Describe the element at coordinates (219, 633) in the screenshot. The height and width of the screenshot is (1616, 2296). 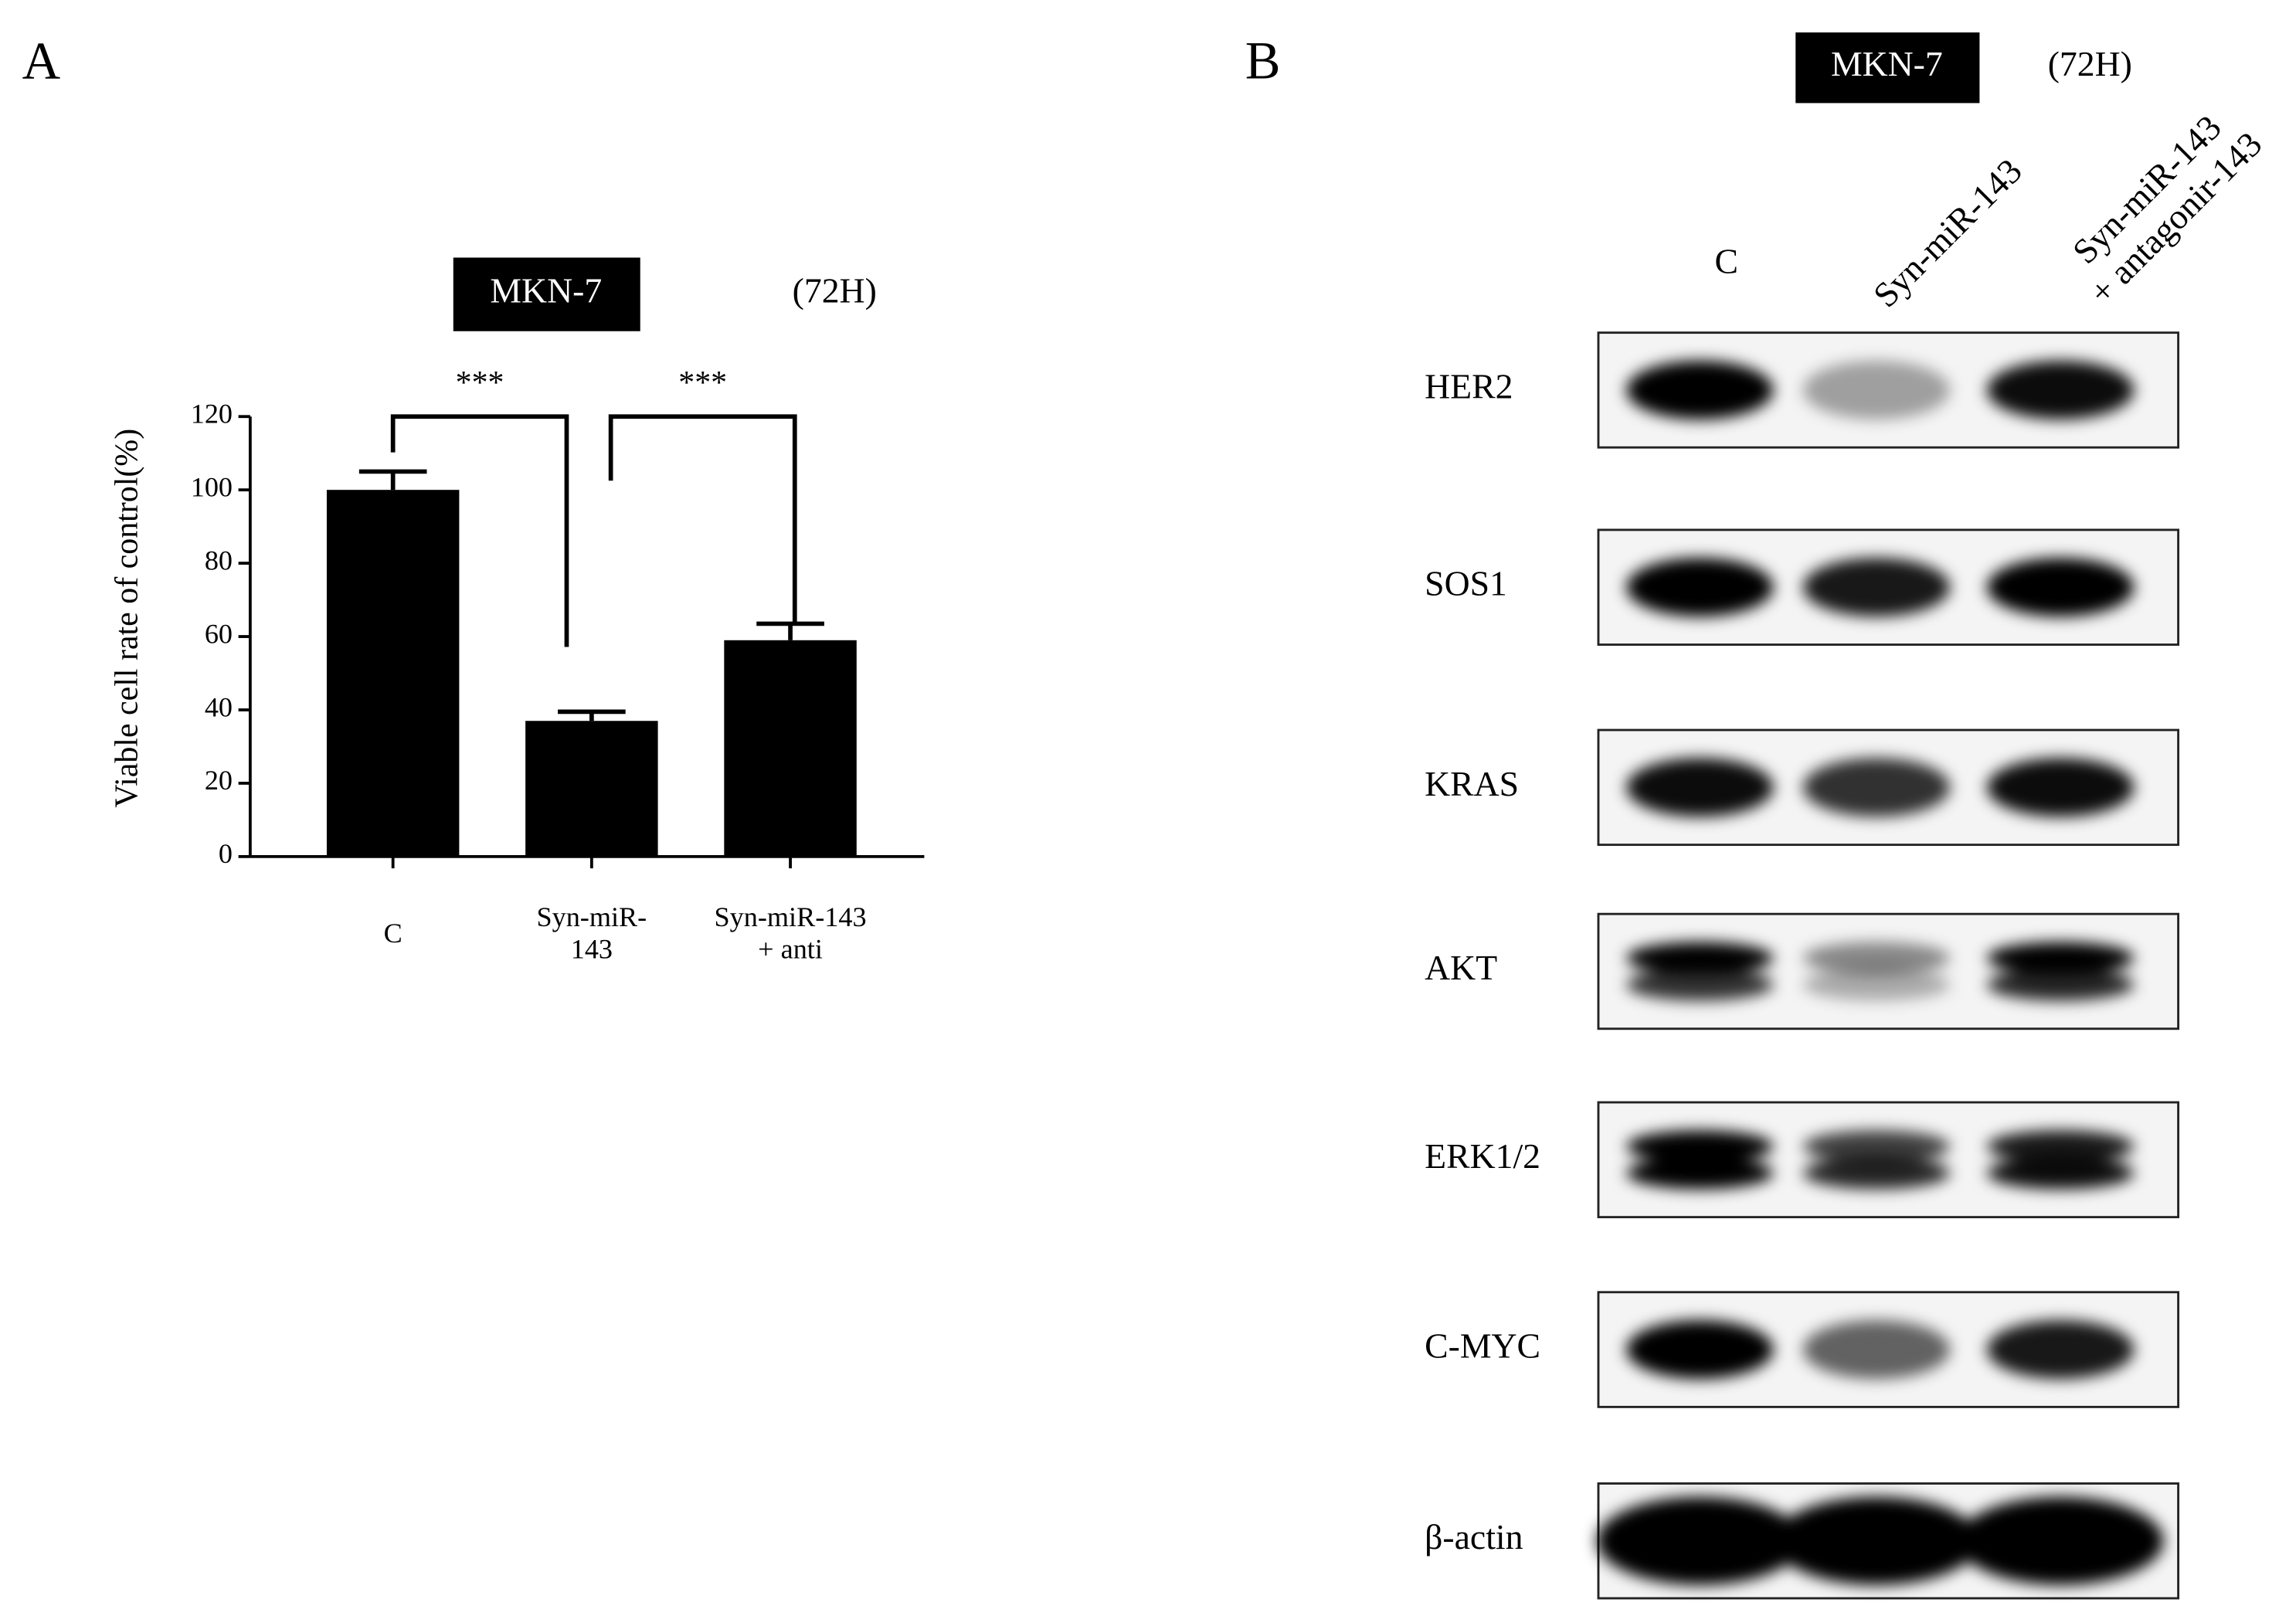
I see `y-tick-label: 60` at that location.